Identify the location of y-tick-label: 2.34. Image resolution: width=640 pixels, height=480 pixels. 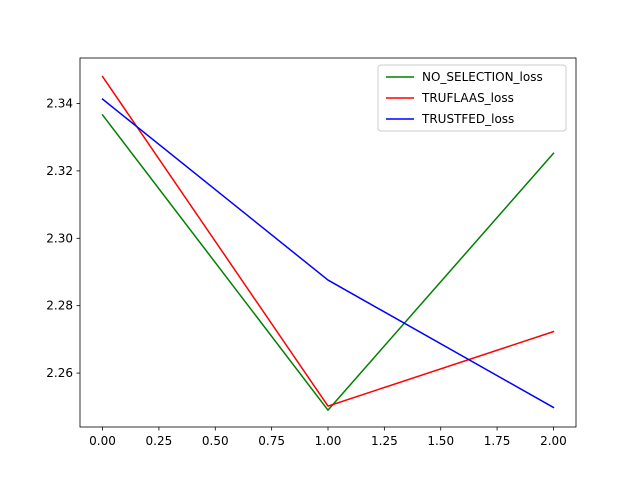
(59, 103).